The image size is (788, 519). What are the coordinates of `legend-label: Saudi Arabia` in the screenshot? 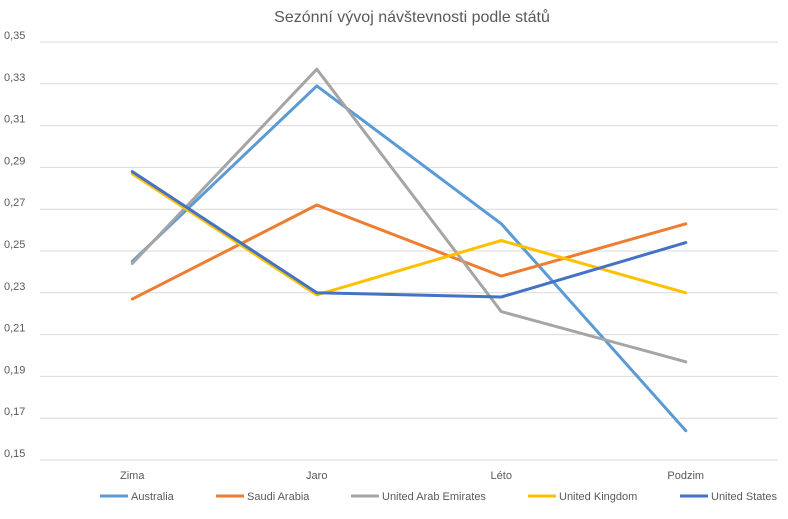 It's located at (278, 497).